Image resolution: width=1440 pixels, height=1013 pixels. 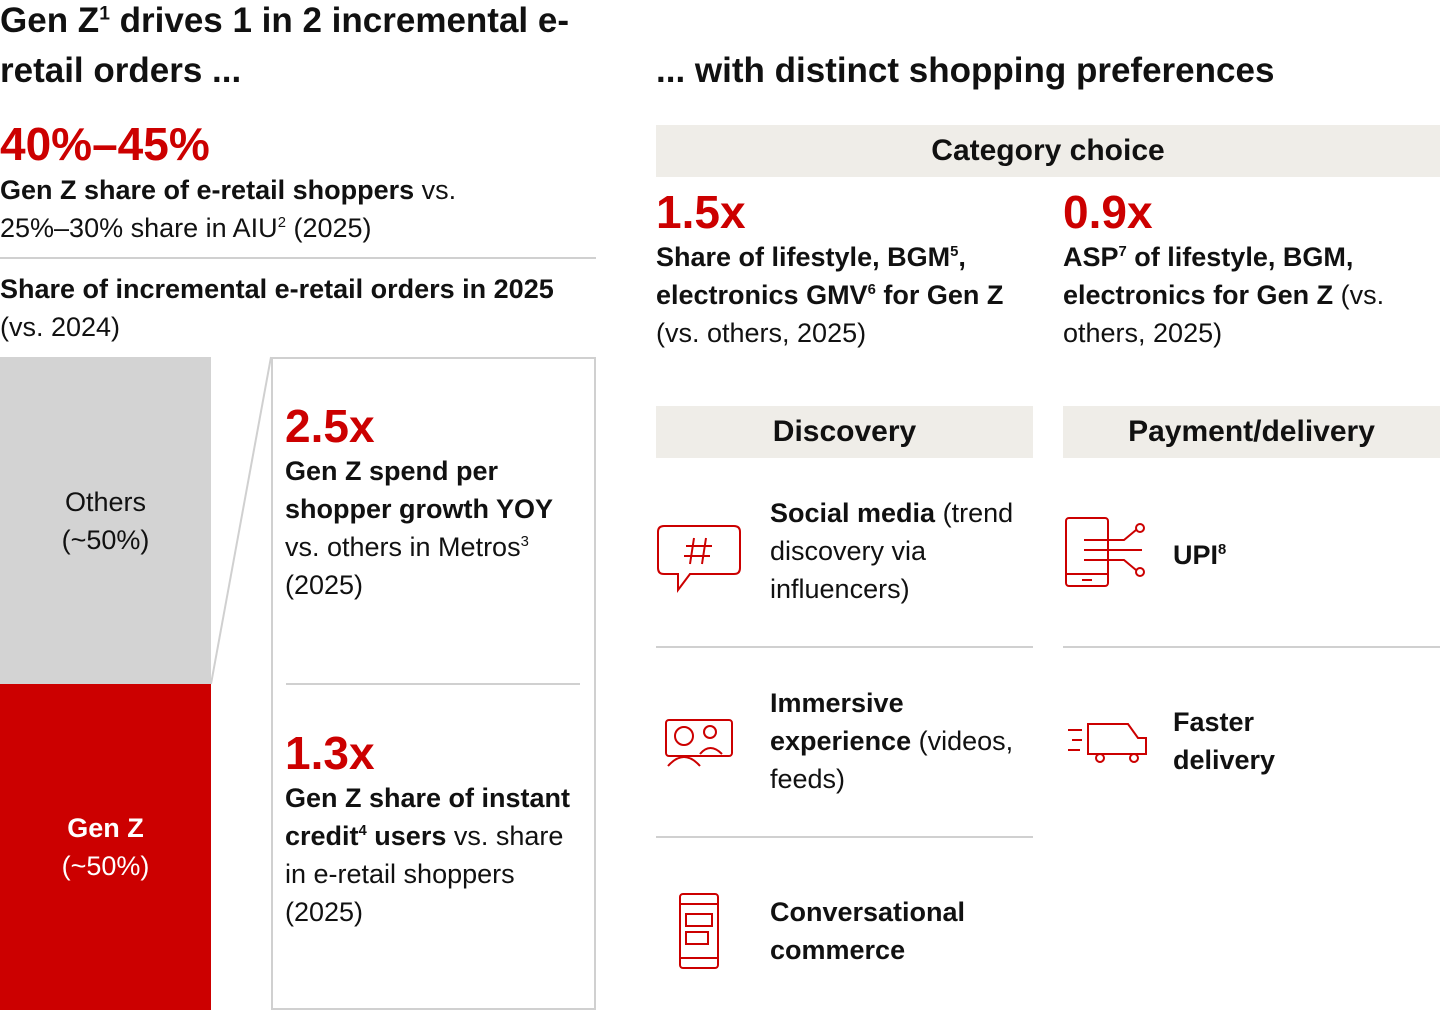 I want to click on text-run: vs. 25%–30% share in AIU, so click(x=228, y=209).